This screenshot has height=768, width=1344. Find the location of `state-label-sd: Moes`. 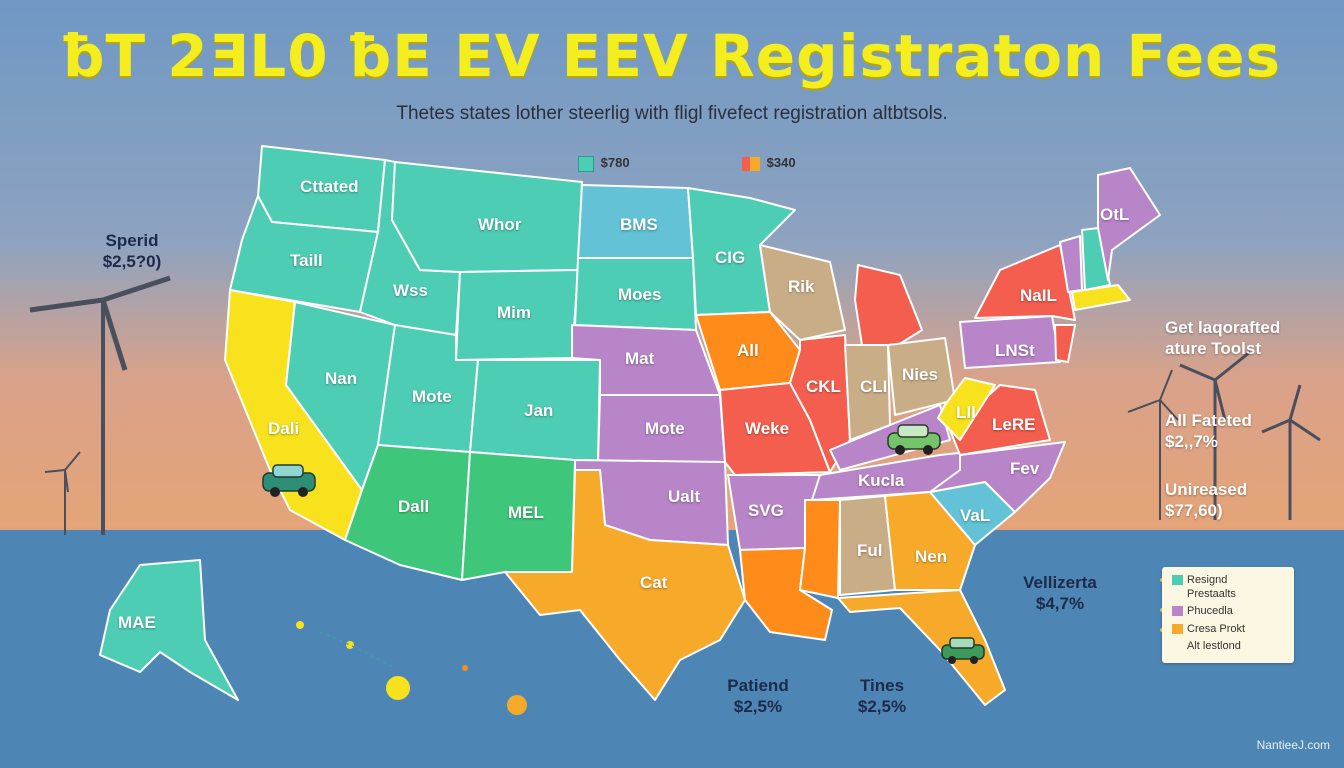

state-label-sd: Moes is located at coordinates (640, 294).